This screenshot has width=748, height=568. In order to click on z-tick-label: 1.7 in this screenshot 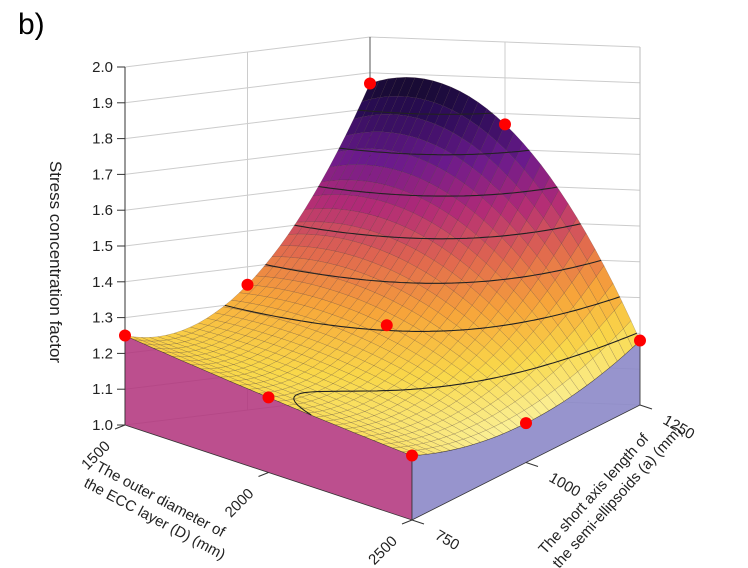, I will do `click(102, 174)`.